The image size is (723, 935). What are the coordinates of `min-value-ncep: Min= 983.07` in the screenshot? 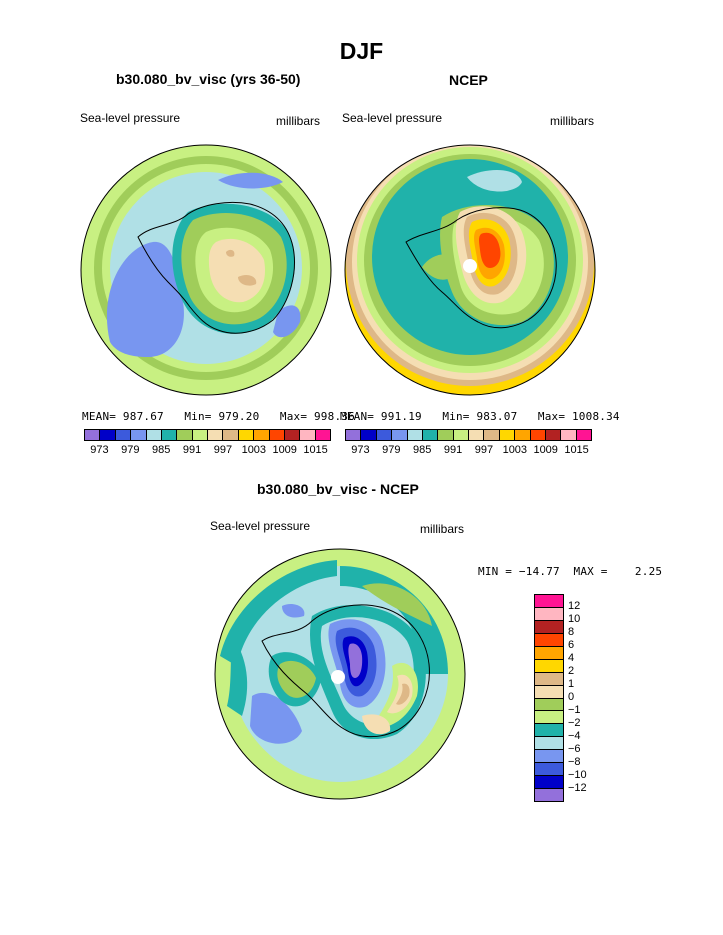 It's located at (480, 416).